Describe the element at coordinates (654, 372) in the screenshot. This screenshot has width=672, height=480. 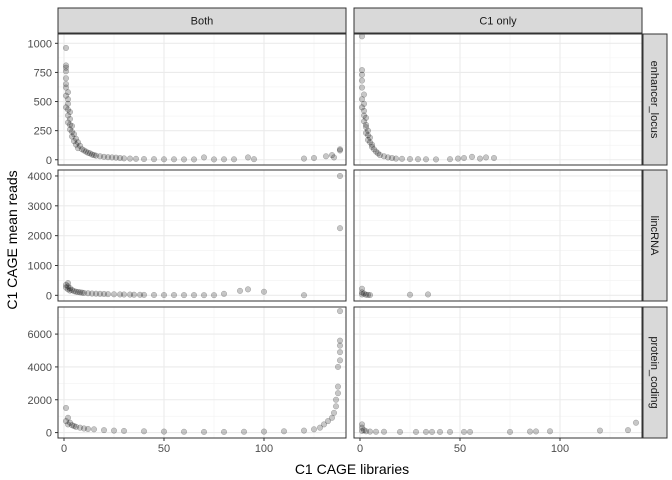
I see `row-strip-label-protein-coding: protein_coding` at that location.